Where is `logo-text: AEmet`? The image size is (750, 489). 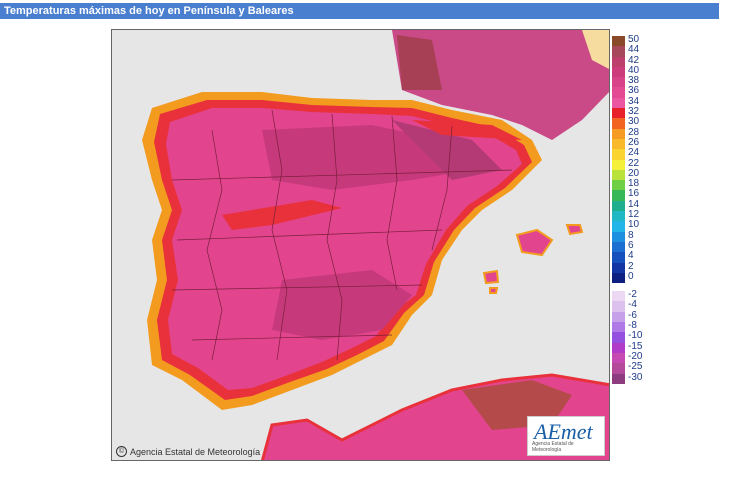 logo-text: AEmet is located at coordinates (563, 431).